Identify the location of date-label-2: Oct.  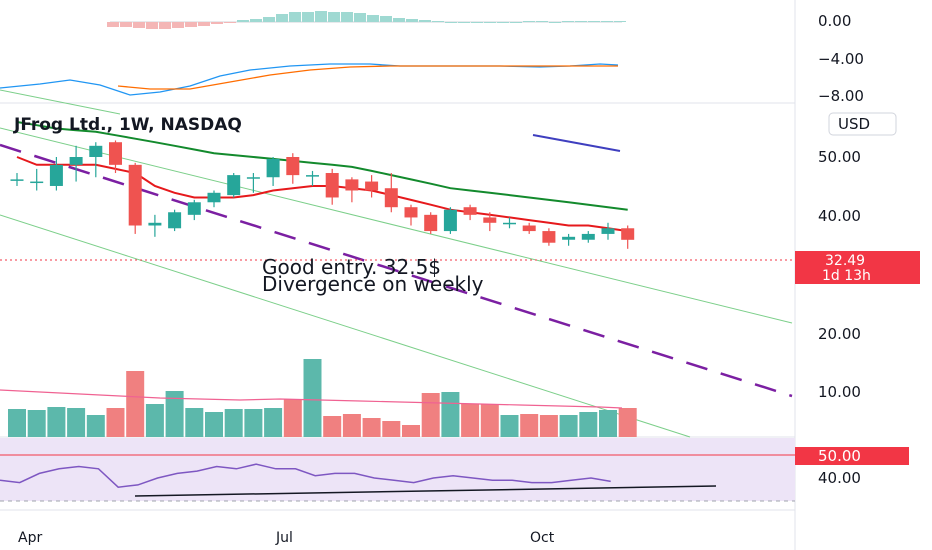
(542, 538).